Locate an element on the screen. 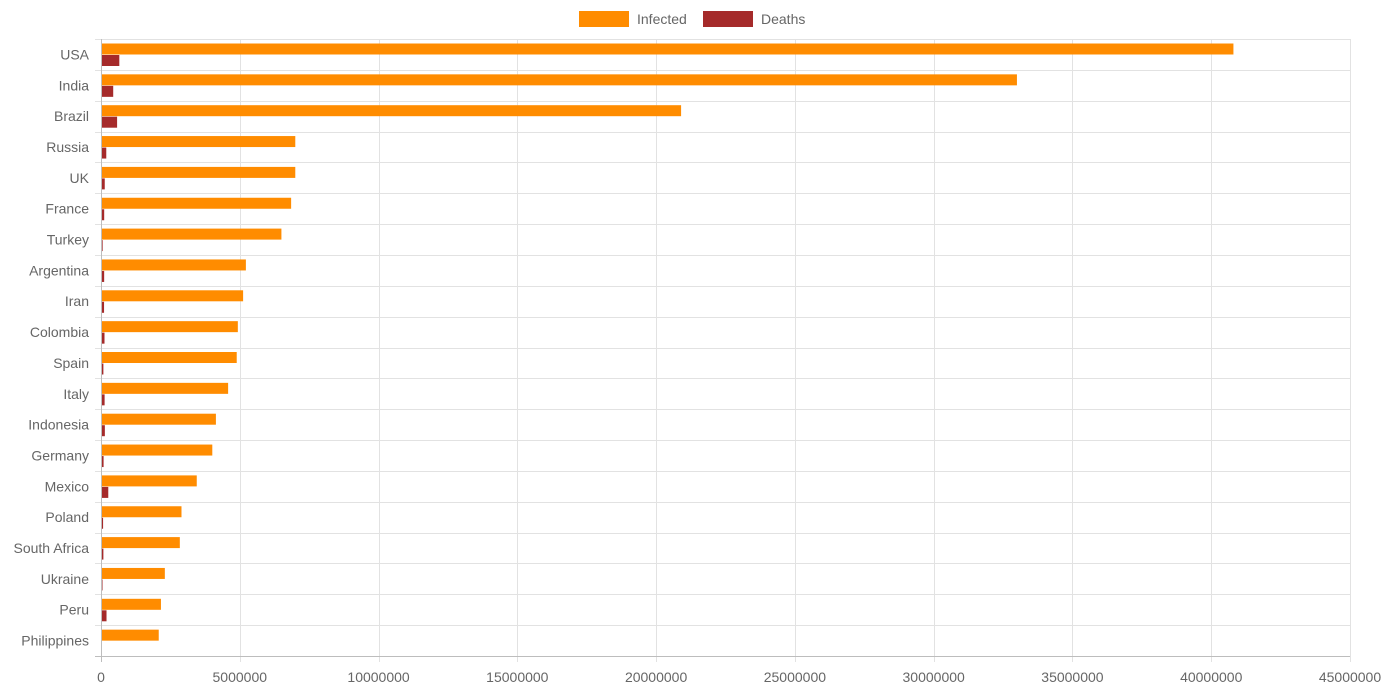 This screenshot has height=693, width=1387. bar-deaths-mexico is located at coordinates (105, 492).